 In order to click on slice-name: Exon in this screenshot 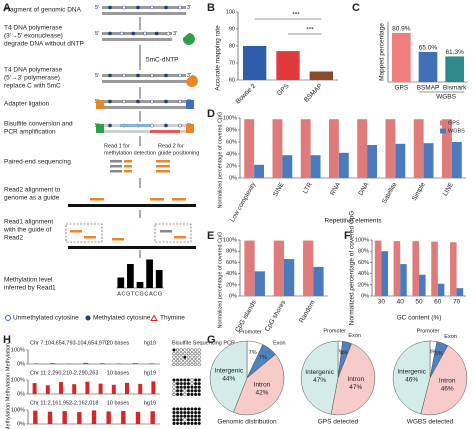, I will do `click(279, 343)`.